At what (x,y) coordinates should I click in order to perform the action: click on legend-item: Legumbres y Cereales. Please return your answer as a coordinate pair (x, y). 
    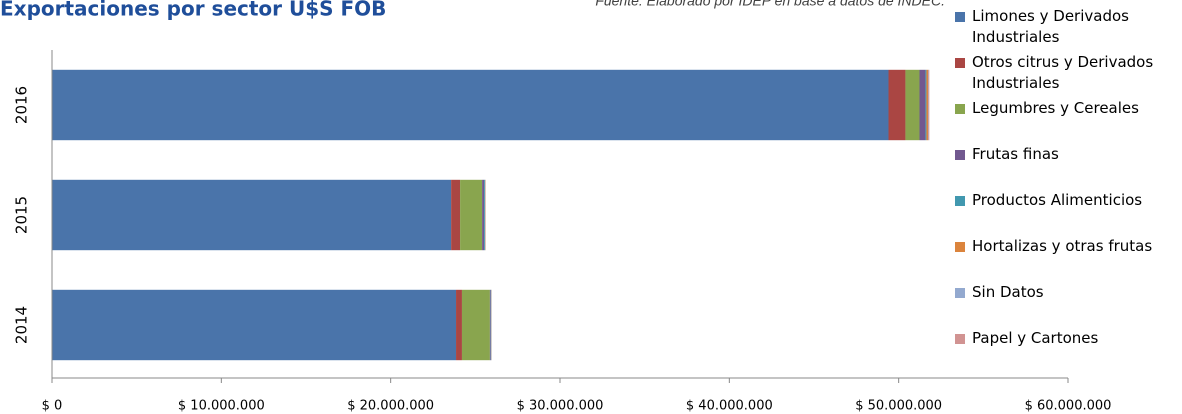
    Looking at the image, I should click on (1064, 121).